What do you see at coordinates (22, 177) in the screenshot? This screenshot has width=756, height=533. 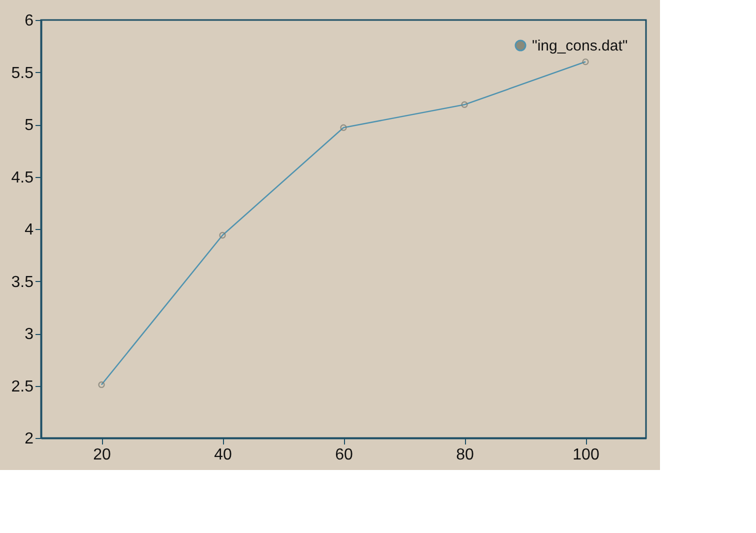 I see `y-tick-label: 4.5` at bounding box center [22, 177].